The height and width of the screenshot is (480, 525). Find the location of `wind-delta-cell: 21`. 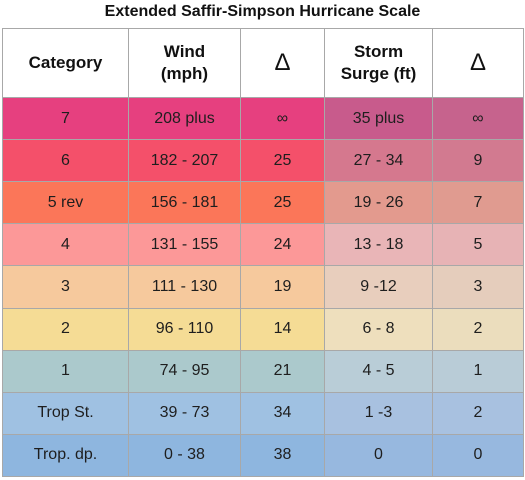

wind-delta-cell: 21 is located at coordinates (282, 371).